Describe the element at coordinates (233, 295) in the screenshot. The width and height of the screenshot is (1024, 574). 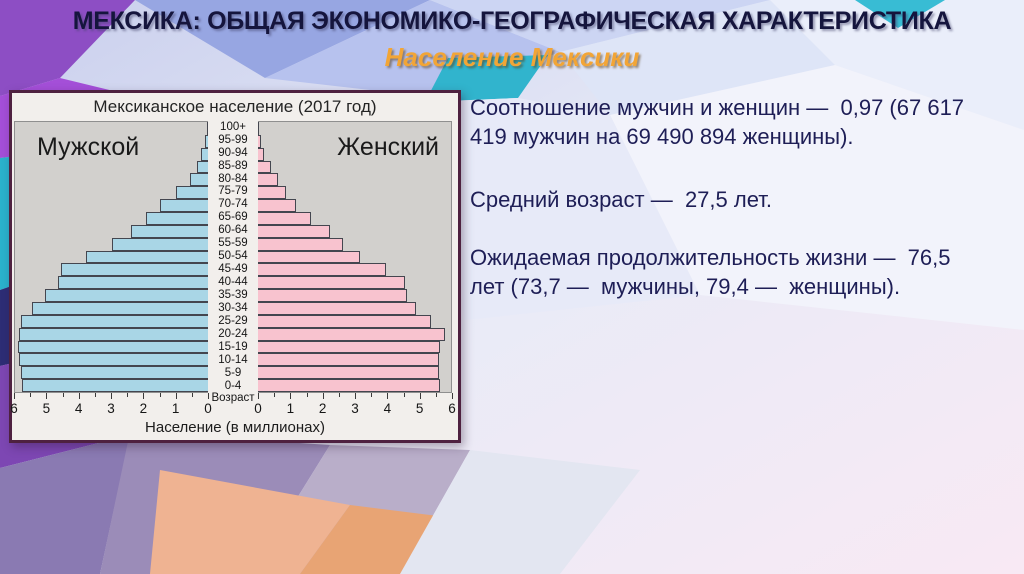
I see `age-group-label: 35-39` at that location.